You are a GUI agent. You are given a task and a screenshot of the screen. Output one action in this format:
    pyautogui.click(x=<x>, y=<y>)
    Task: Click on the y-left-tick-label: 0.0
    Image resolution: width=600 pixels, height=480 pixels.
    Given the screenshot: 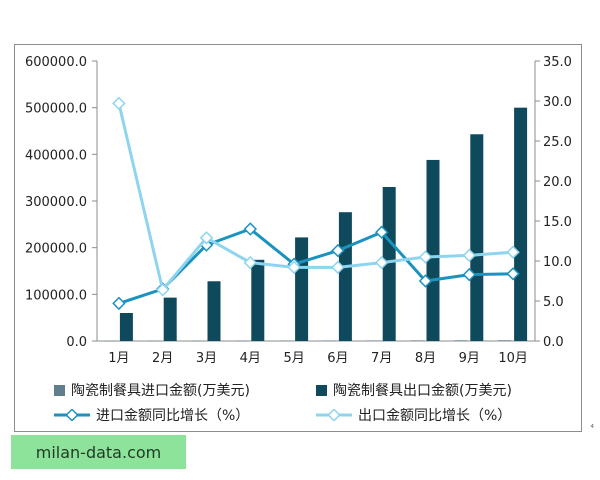 What is the action you would take?
    pyautogui.click(x=76, y=342)
    